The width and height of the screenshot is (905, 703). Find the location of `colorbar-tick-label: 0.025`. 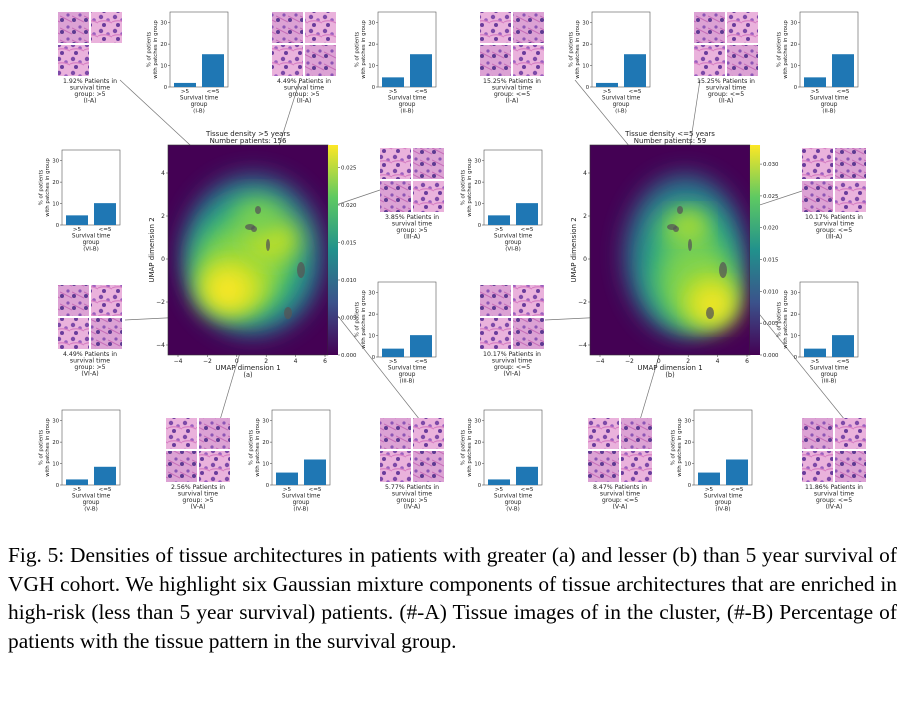

colorbar-tick-label: 0.025 is located at coordinates (348, 169).